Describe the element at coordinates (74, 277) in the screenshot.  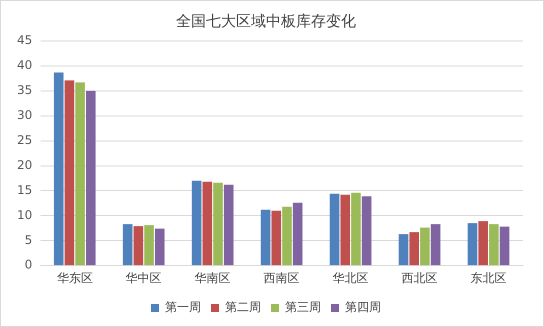
I see `x-tick-label: 华东区` at that location.